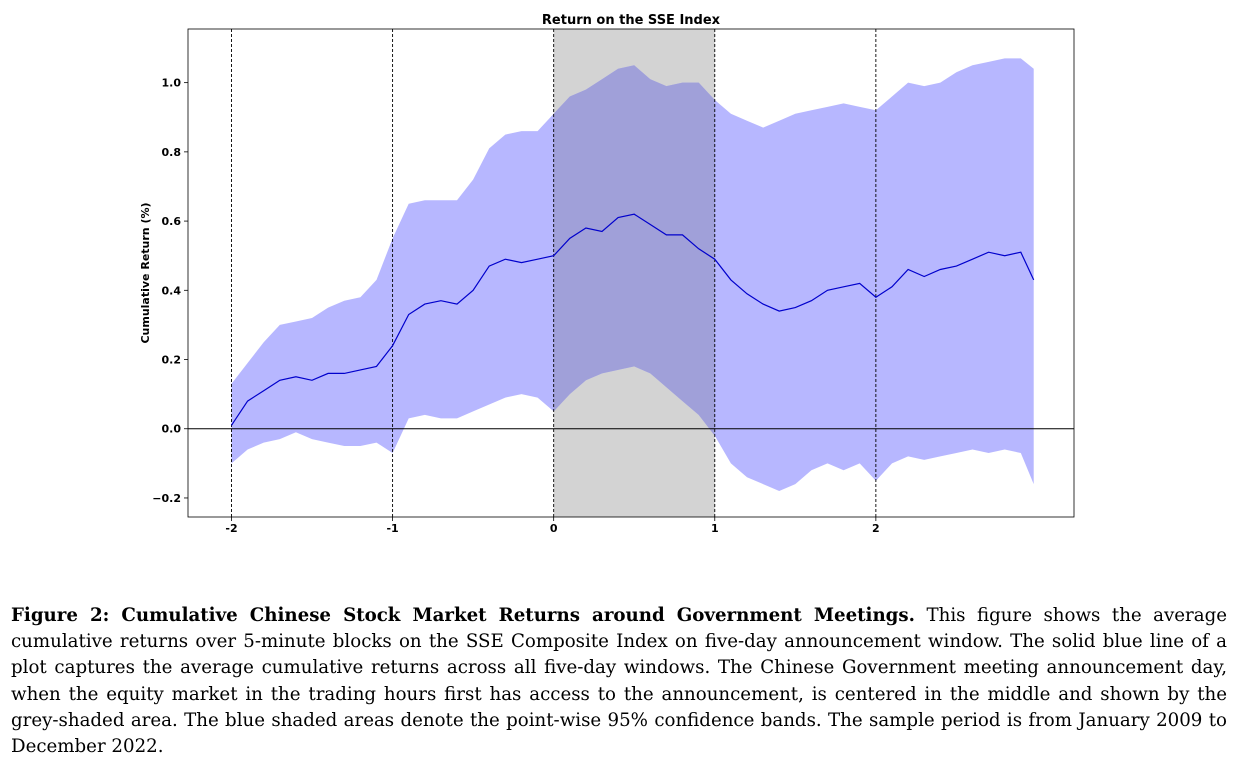 Image resolution: width=1237 pixels, height=769 pixels. I want to click on chart-title: Return on the SSE Index, so click(631, 20).